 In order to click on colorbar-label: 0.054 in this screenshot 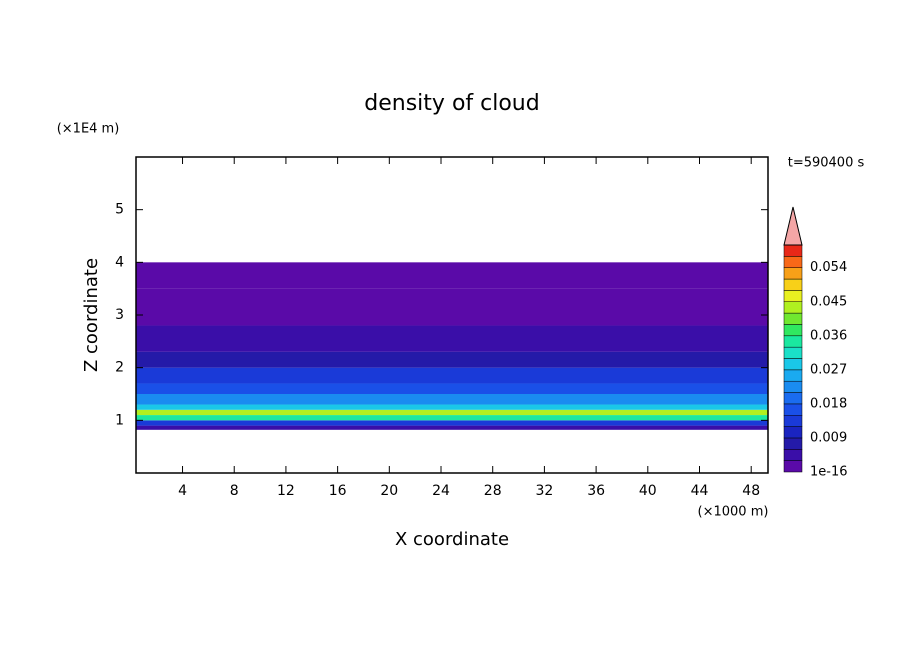, I will do `click(828, 267)`.